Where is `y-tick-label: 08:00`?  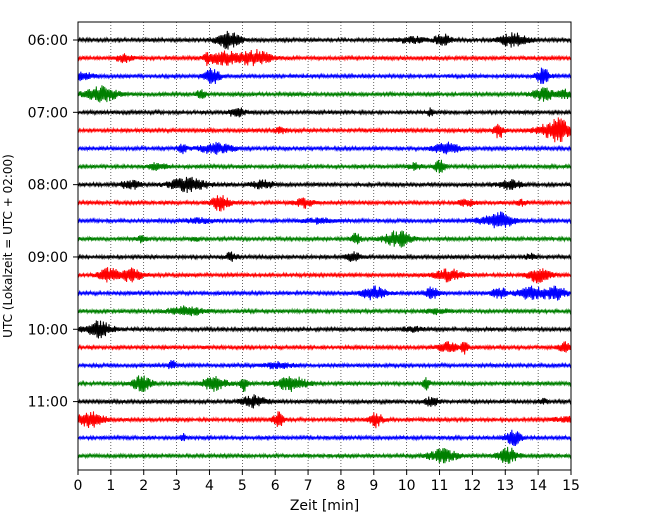 y-tick-label: 08:00 is located at coordinates (48, 186).